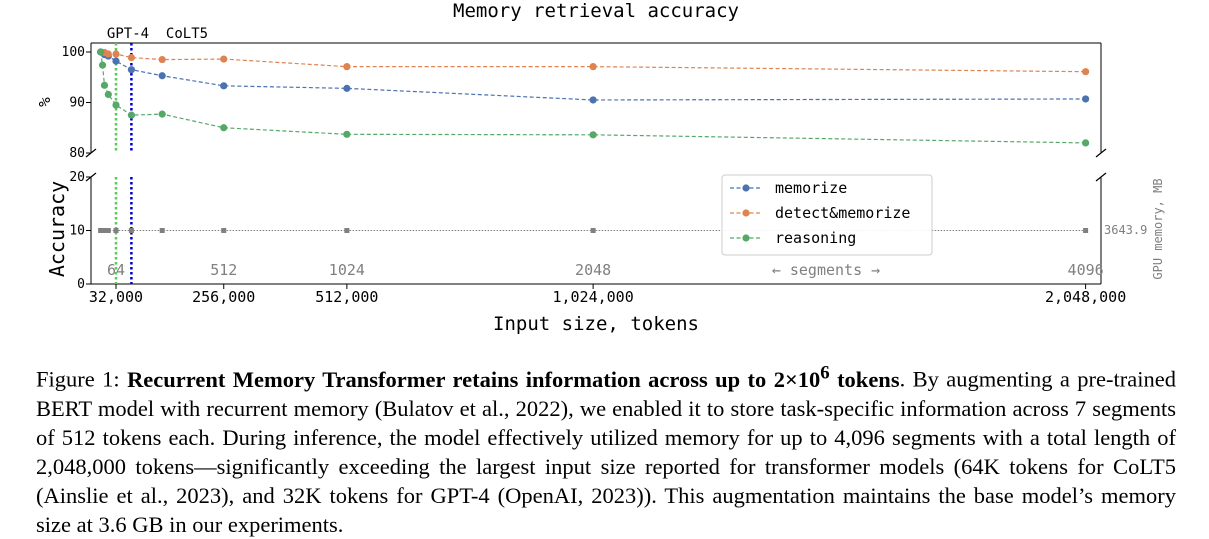 The height and width of the screenshot is (539, 1209). What do you see at coordinates (811, 188) in the screenshot?
I see `legend-label: memorize` at bounding box center [811, 188].